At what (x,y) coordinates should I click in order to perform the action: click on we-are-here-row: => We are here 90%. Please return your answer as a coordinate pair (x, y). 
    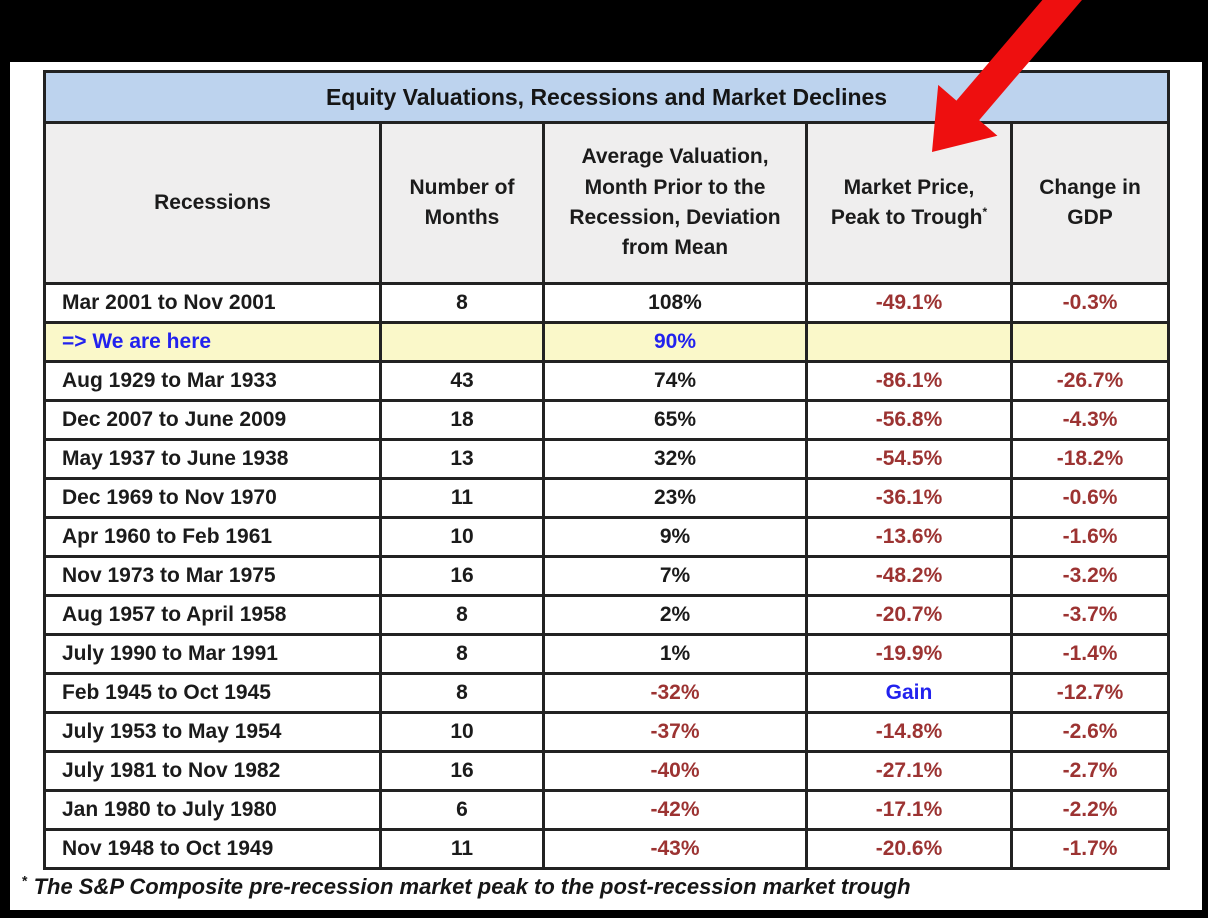
    Looking at the image, I should click on (607, 342).